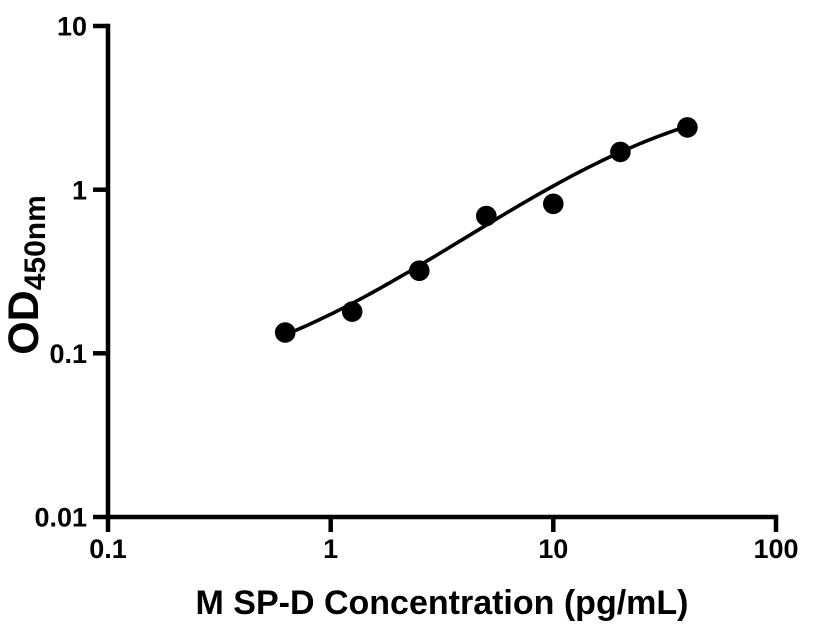 The image size is (816, 640). Describe the element at coordinates (775, 549) in the screenshot. I see `x-tick-label: 100` at that location.